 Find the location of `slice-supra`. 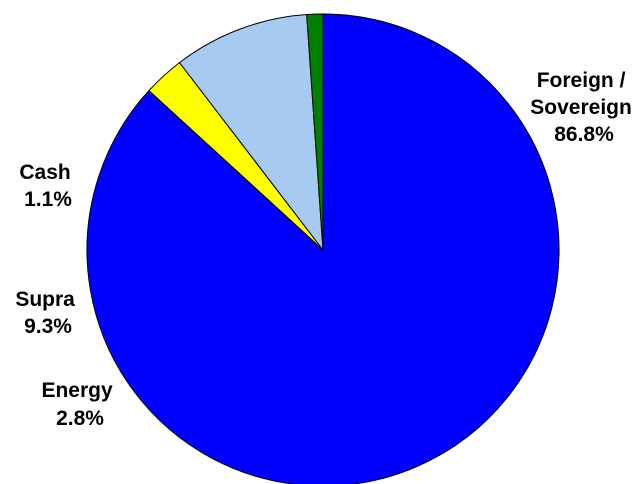

slice-supra is located at coordinates (251, 132).